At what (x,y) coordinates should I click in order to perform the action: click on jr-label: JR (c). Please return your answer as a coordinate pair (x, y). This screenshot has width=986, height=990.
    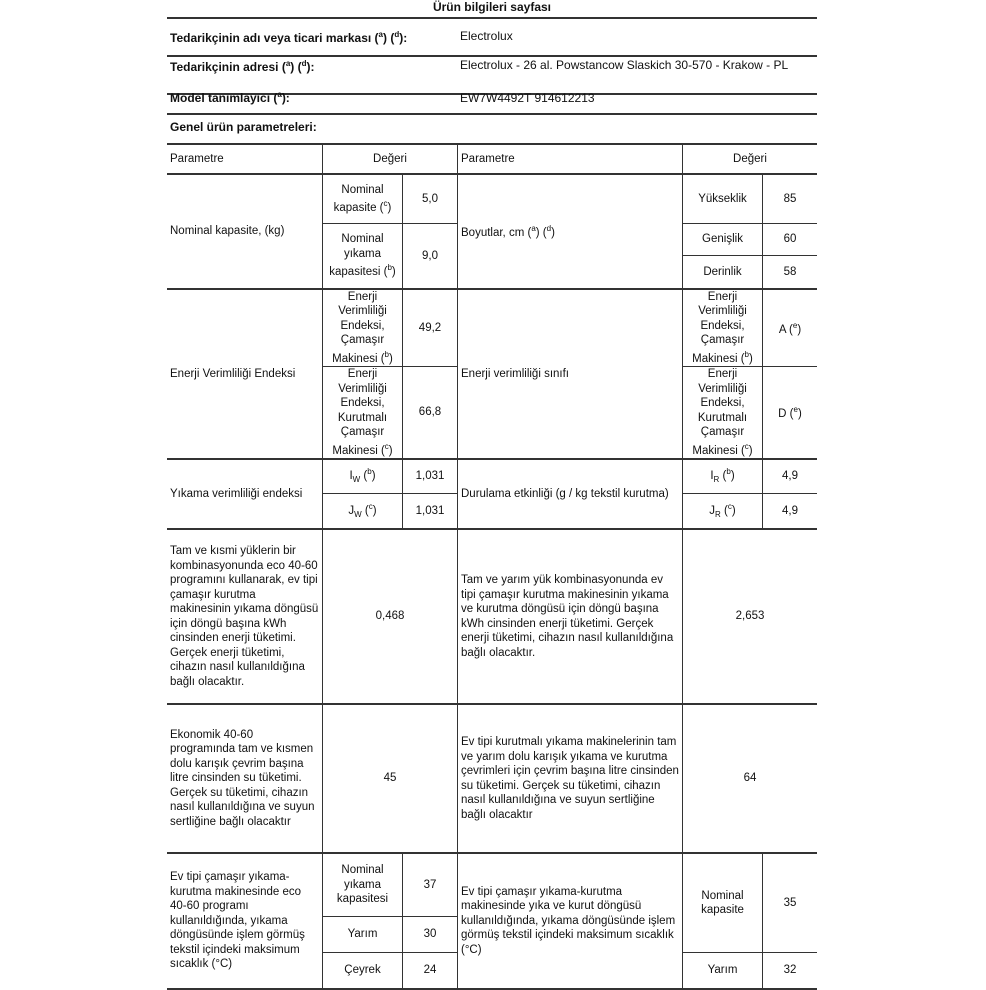
    Looking at the image, I should click on (723, 512).